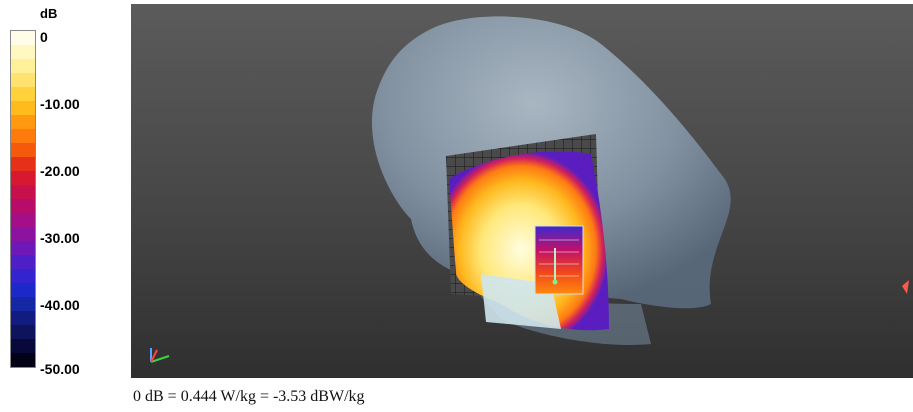 The image size is (913, 412). I want to click on sar-reference-caption: 0 dB = 0.444 W/kg = -3.53 dBW/kg, so click(249, 396).